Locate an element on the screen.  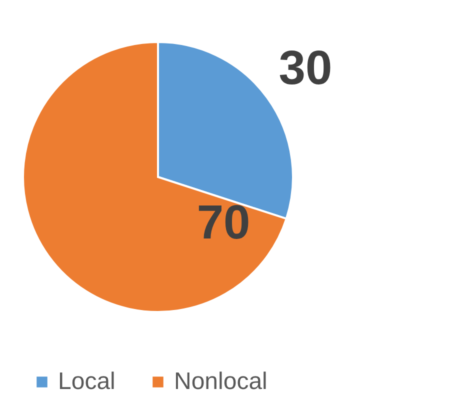
legend-label: Nonlocal is located at coordinates (221, 381).